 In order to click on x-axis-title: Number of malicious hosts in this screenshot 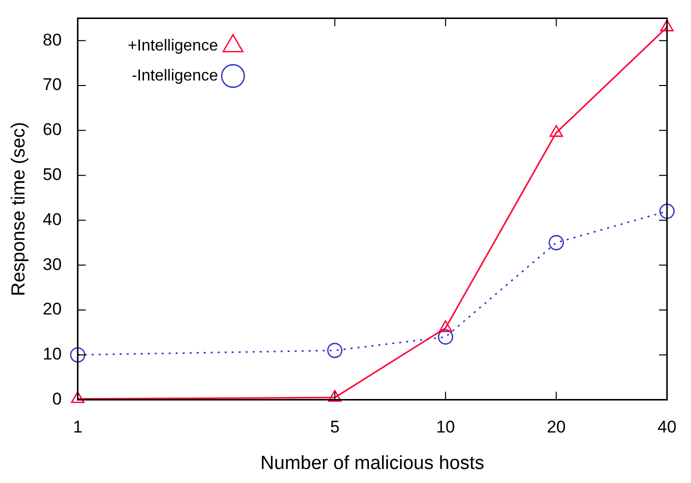, I will do `click(372, 463)`.